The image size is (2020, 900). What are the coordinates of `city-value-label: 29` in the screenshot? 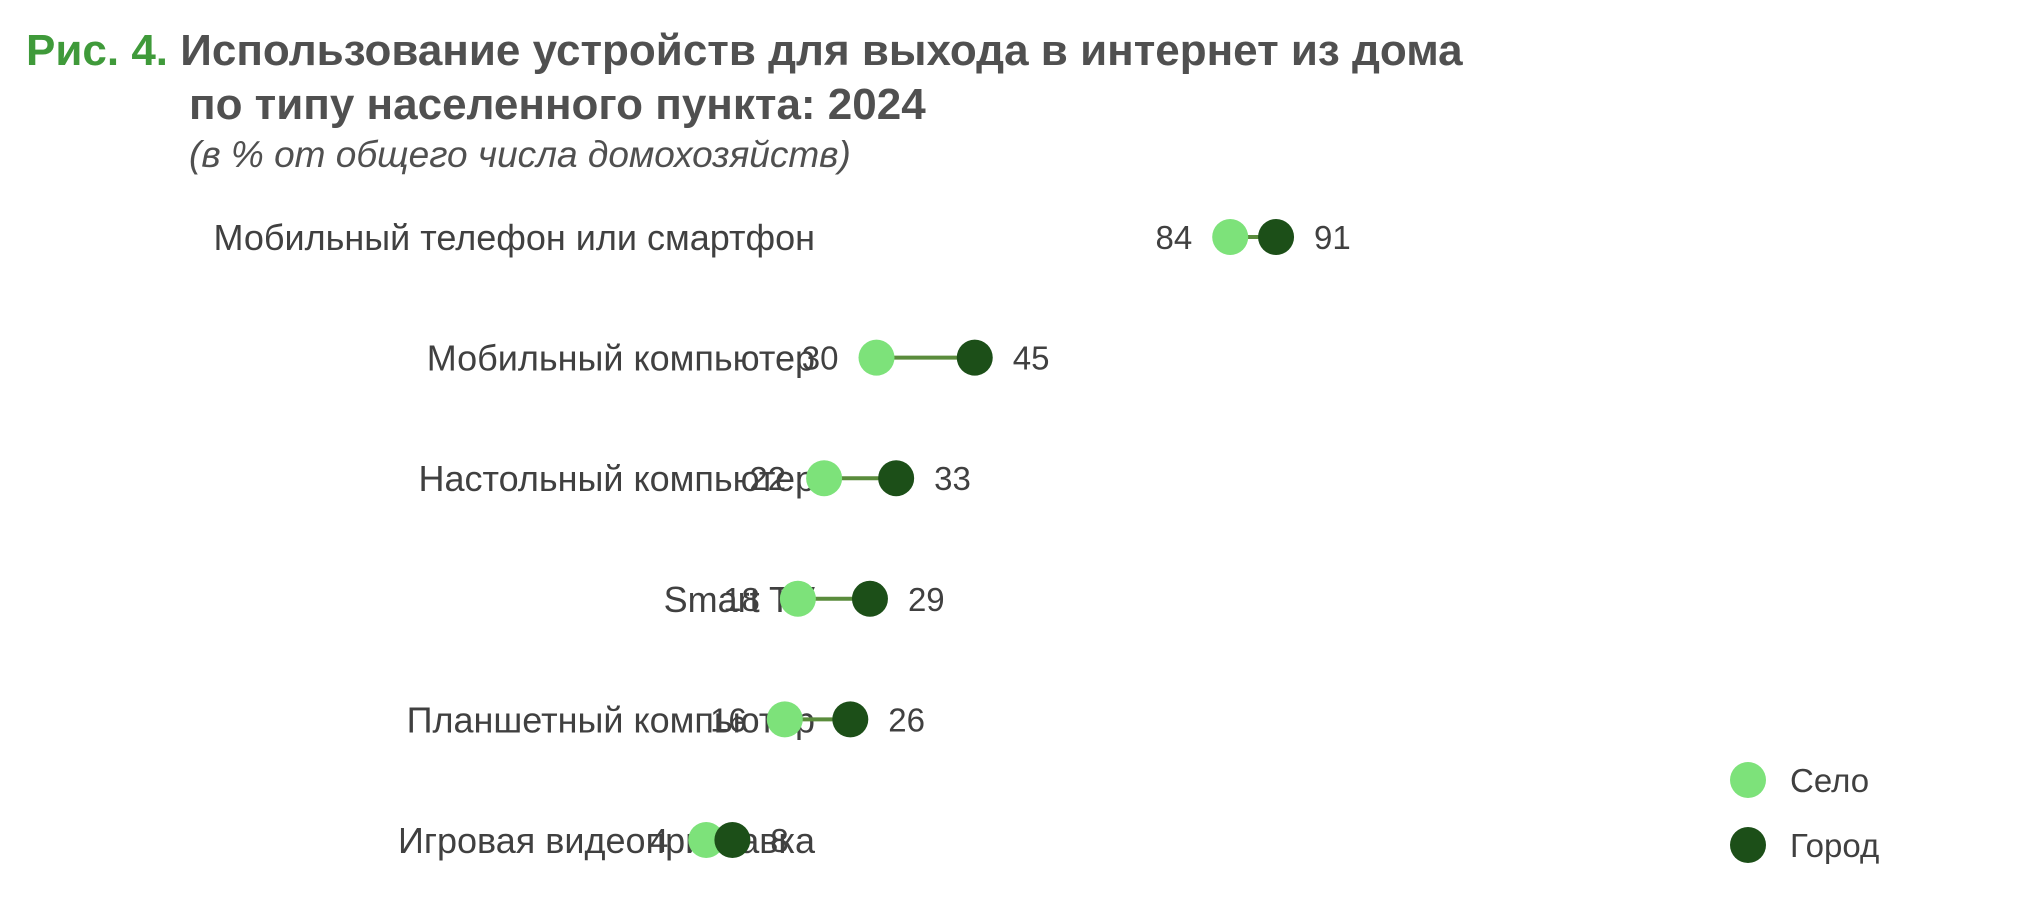 It's located at (926, 599).